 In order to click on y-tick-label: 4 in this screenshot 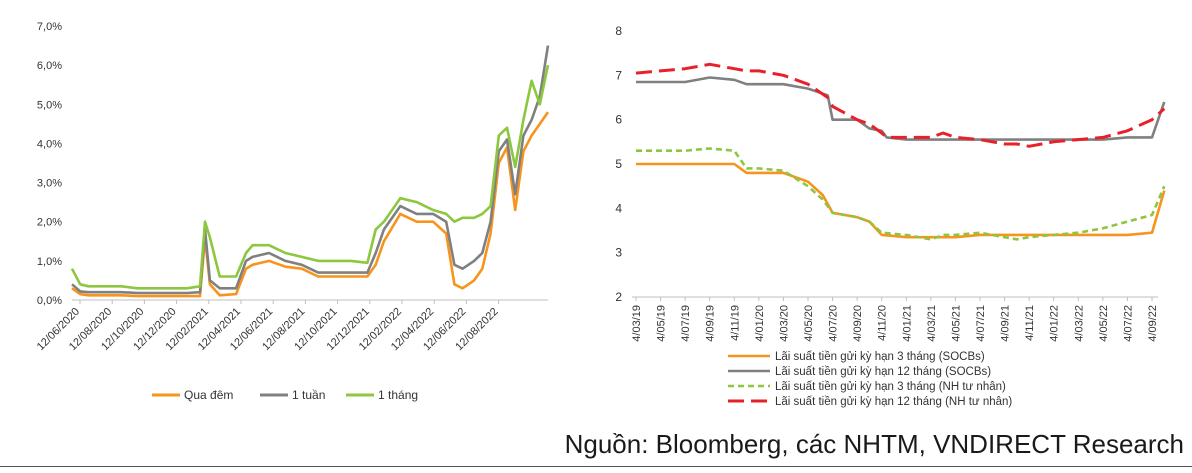, I will do `click(618, 208)`.